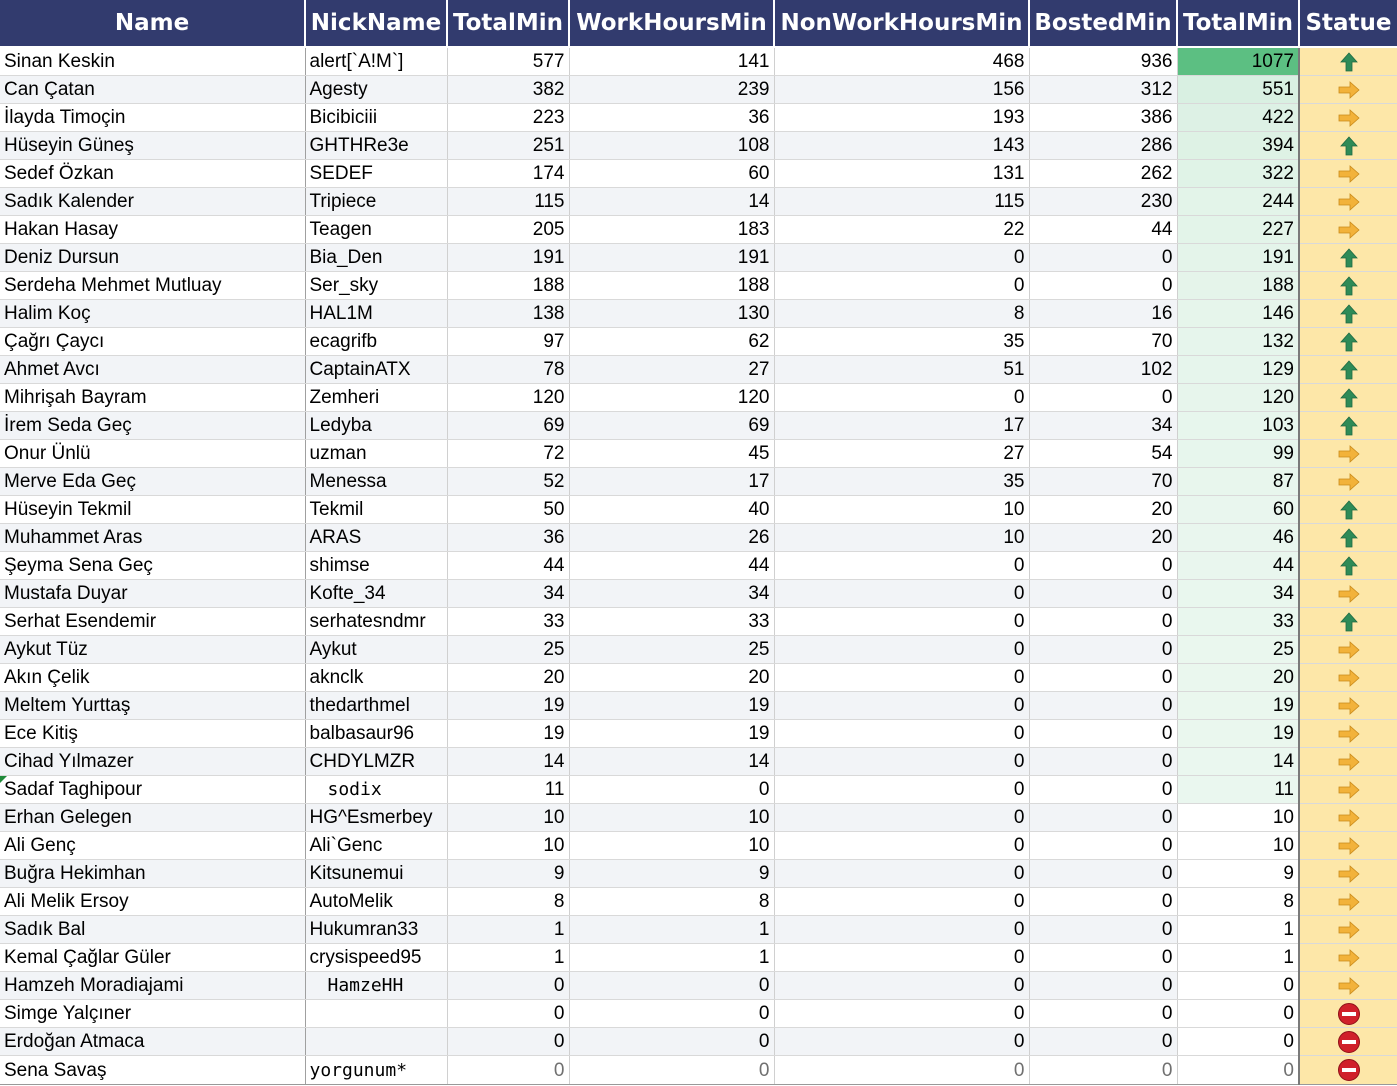  Describe the element at coordinates (1103, 61) in the screenshot. I see `cell-bostedmin: 936` at that location.